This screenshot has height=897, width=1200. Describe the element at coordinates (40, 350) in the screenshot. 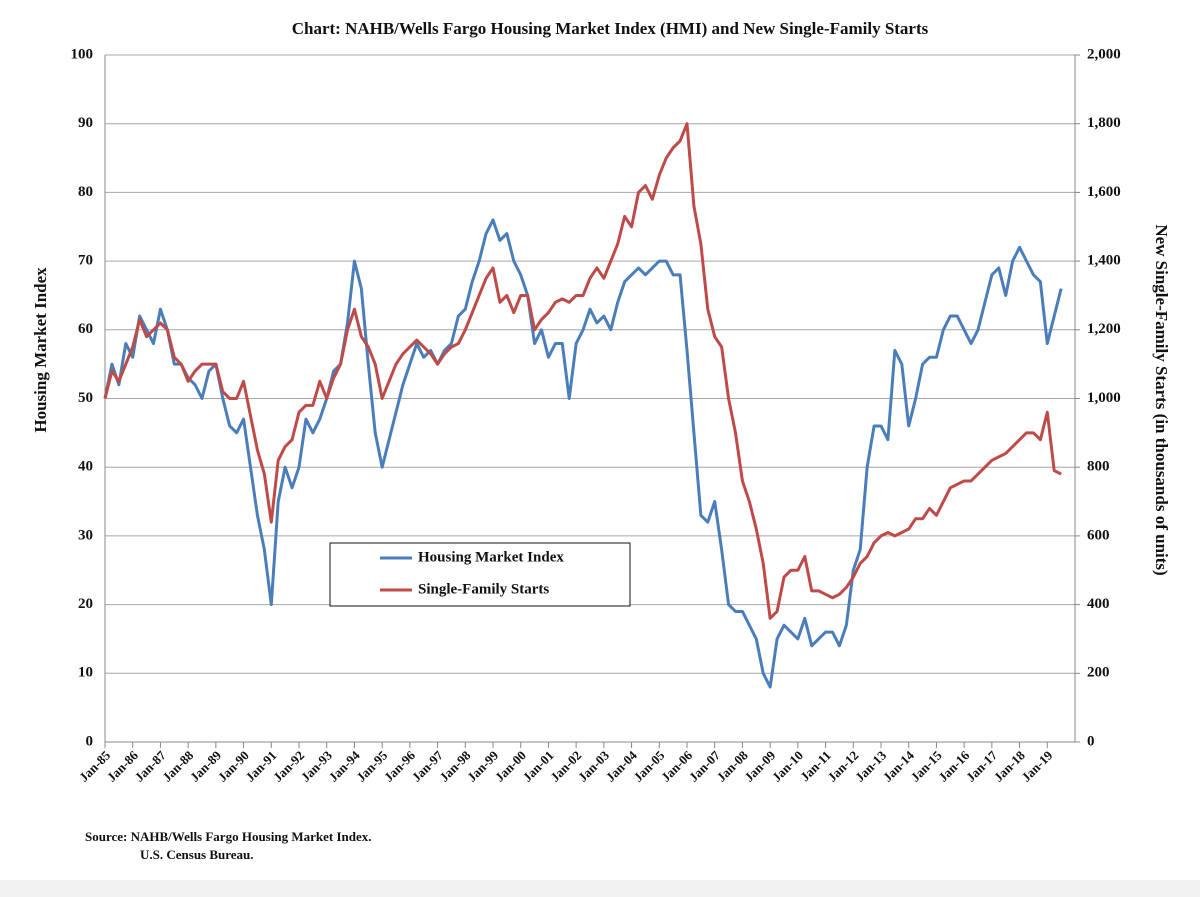

I see `y-axis-label: Housing Market Index` at that location.